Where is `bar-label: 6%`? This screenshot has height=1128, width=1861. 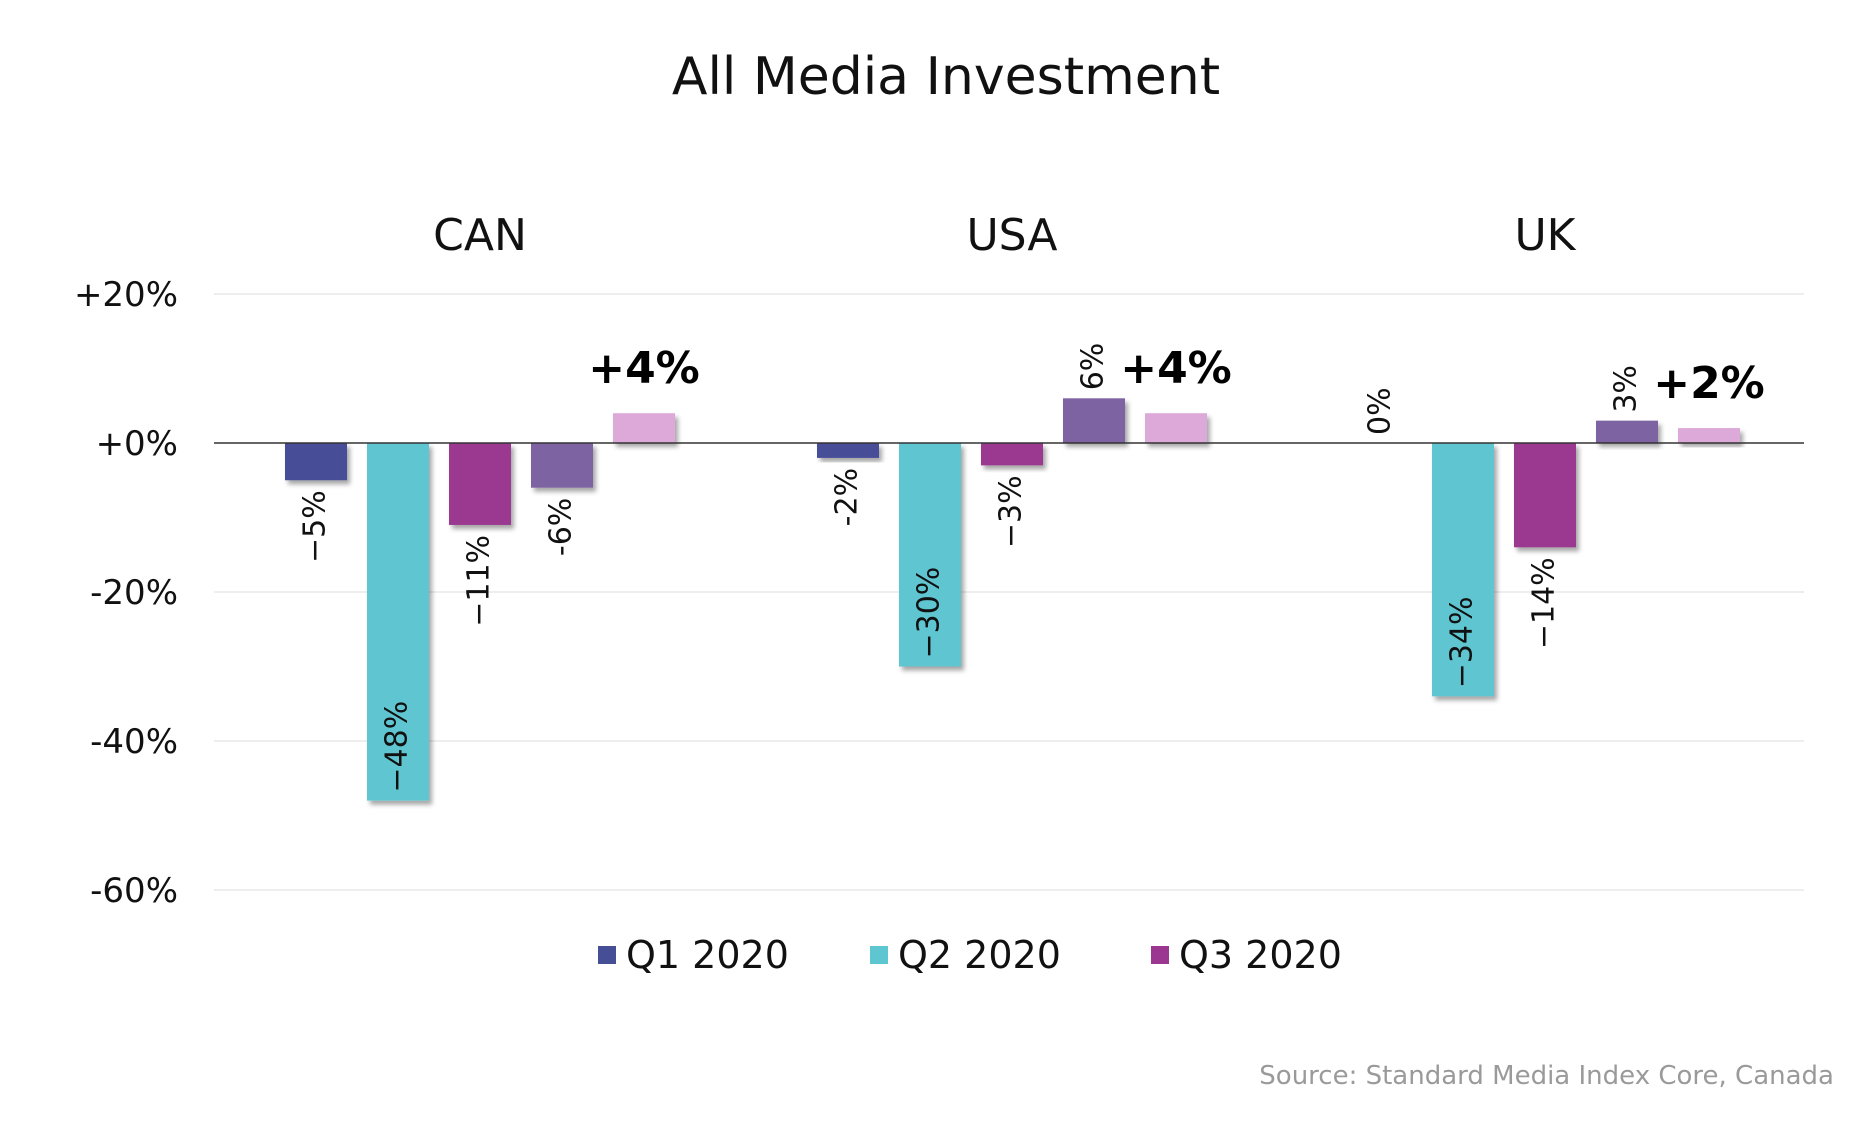
bar-label: 6% is located at coordinates (1093, 367).